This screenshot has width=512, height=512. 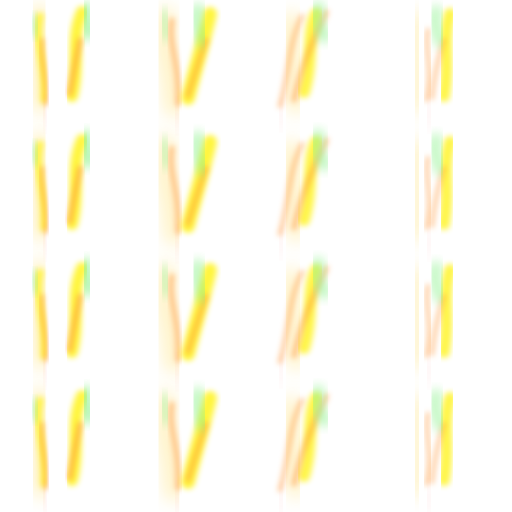 What do you see at coordinates (61, 193) in the screenshot?
I see `flame-sprite-icon-r2-c1` at bounding box center [61, 193].